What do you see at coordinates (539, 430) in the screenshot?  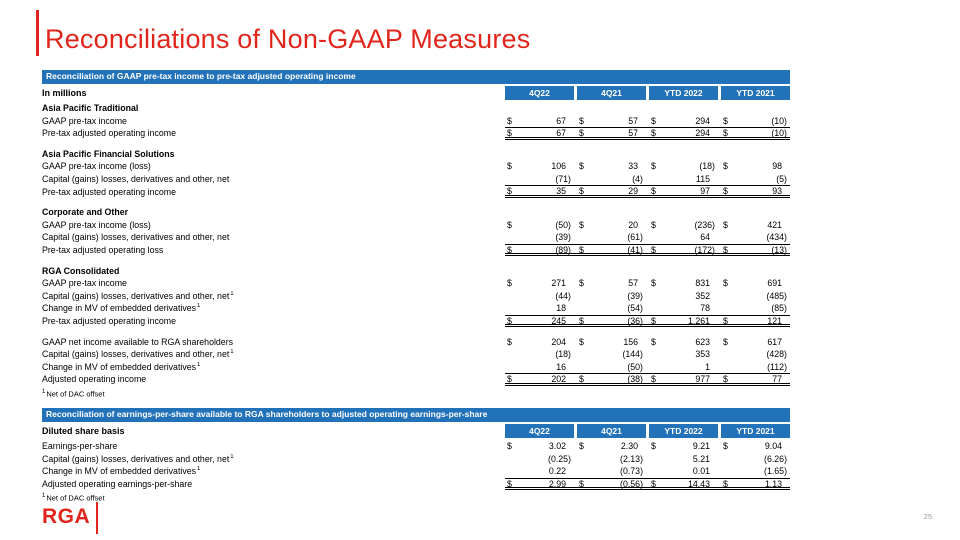 I see `column-header-4q22: 4Q22` at bounding box center [539, 430].